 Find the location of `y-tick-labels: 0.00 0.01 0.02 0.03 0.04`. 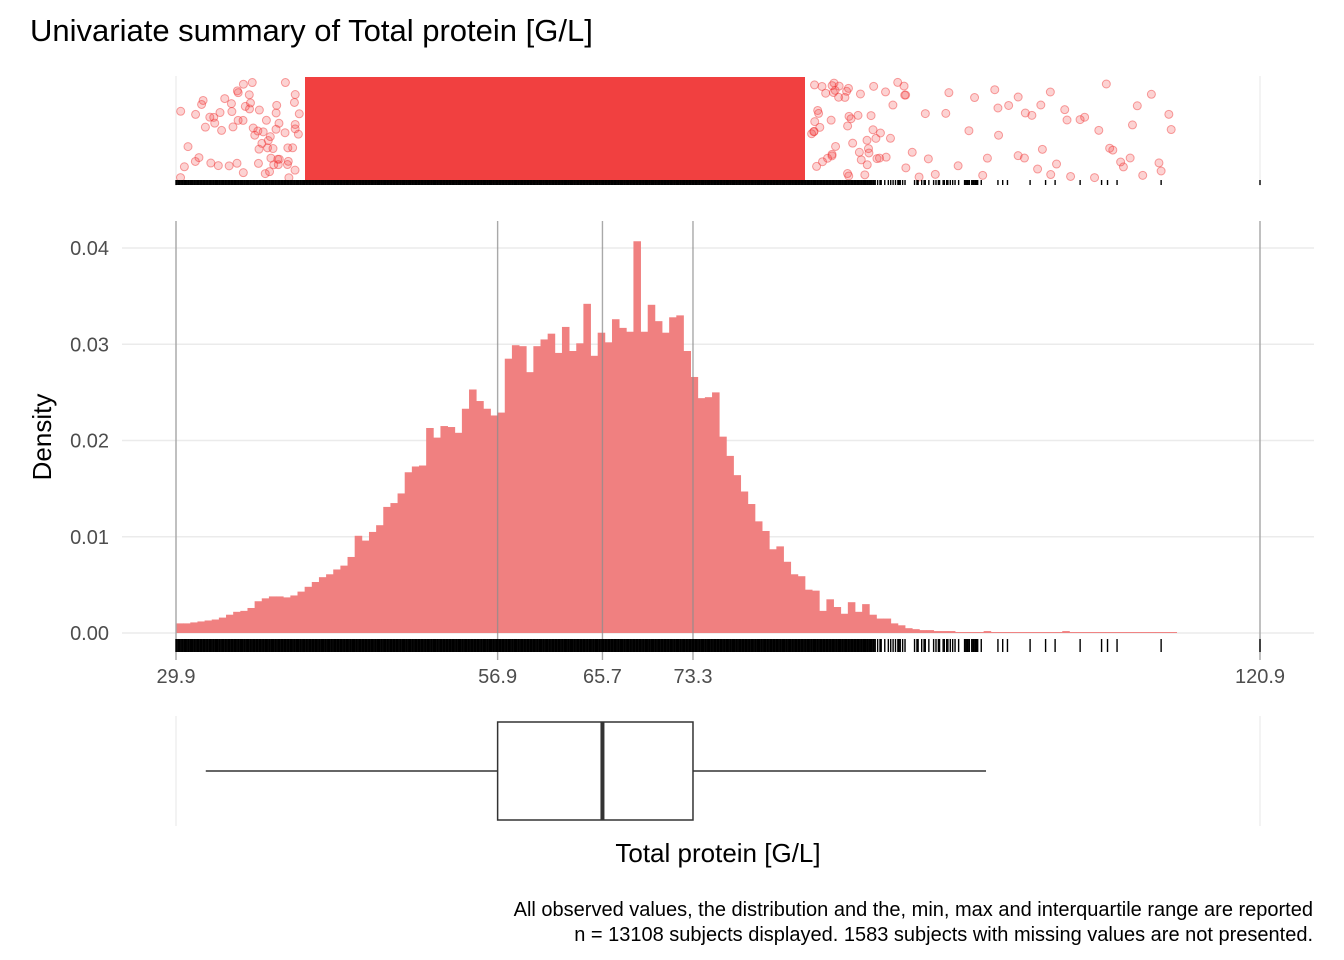

y-tick-labels: 0.00 0.01 0.02 0.03 0.04 is located at coordinates (89, 441).